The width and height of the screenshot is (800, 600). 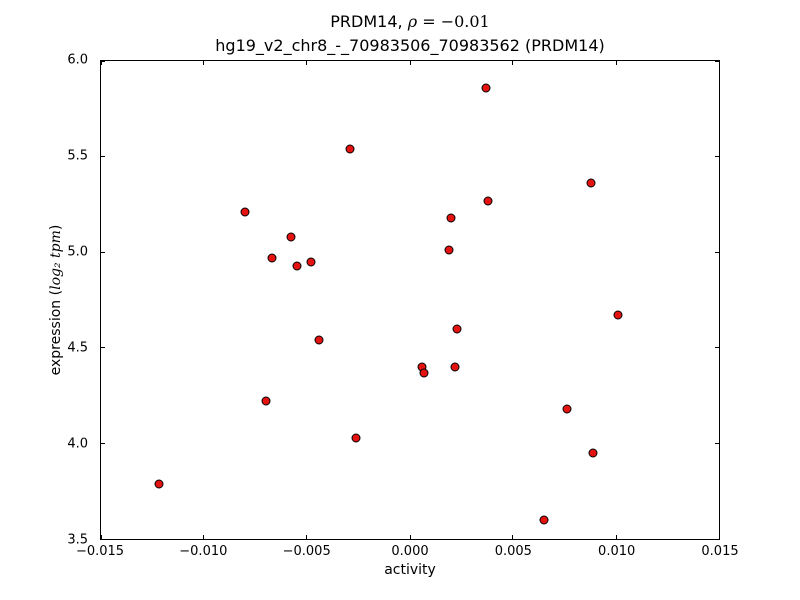 What do you see at coordinates (369, 21) in the screenshot?
I see `title-gene-name: PRDM14,` at bounding box center [369, 21].